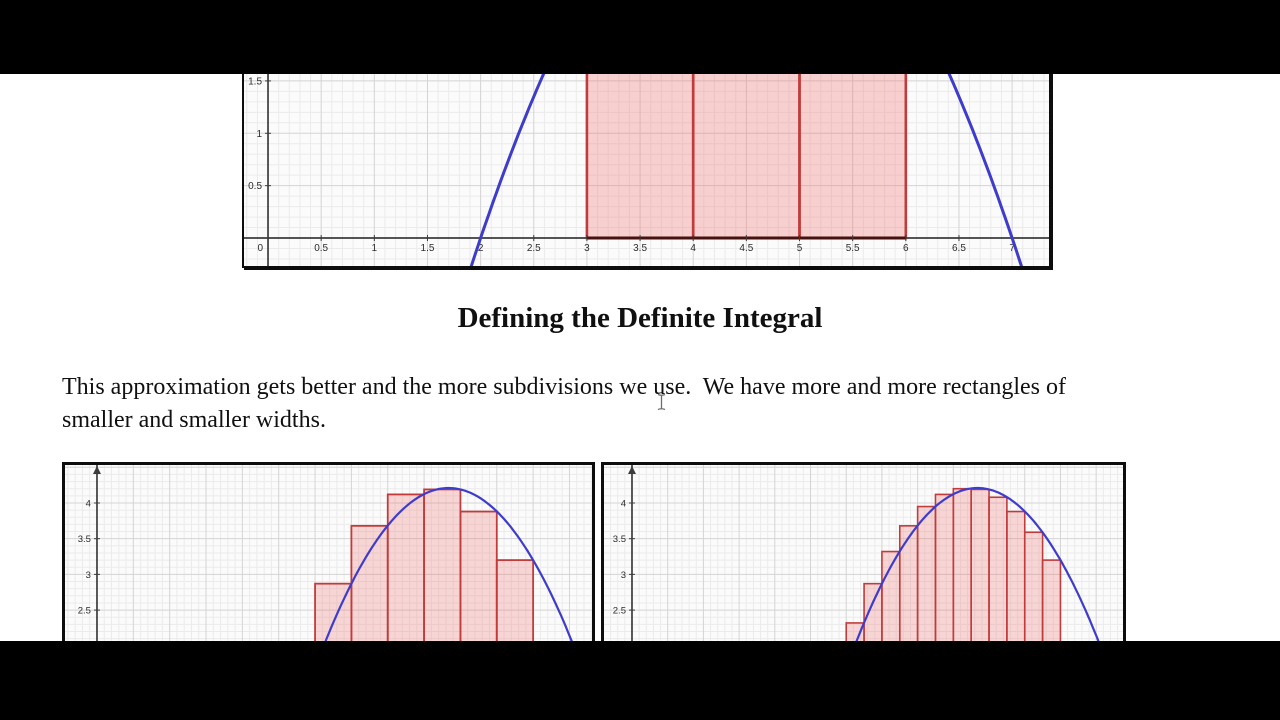 The width and height of the screenshot is (1280, 720). I want to click on svg-text: 0, so click(260, 248).